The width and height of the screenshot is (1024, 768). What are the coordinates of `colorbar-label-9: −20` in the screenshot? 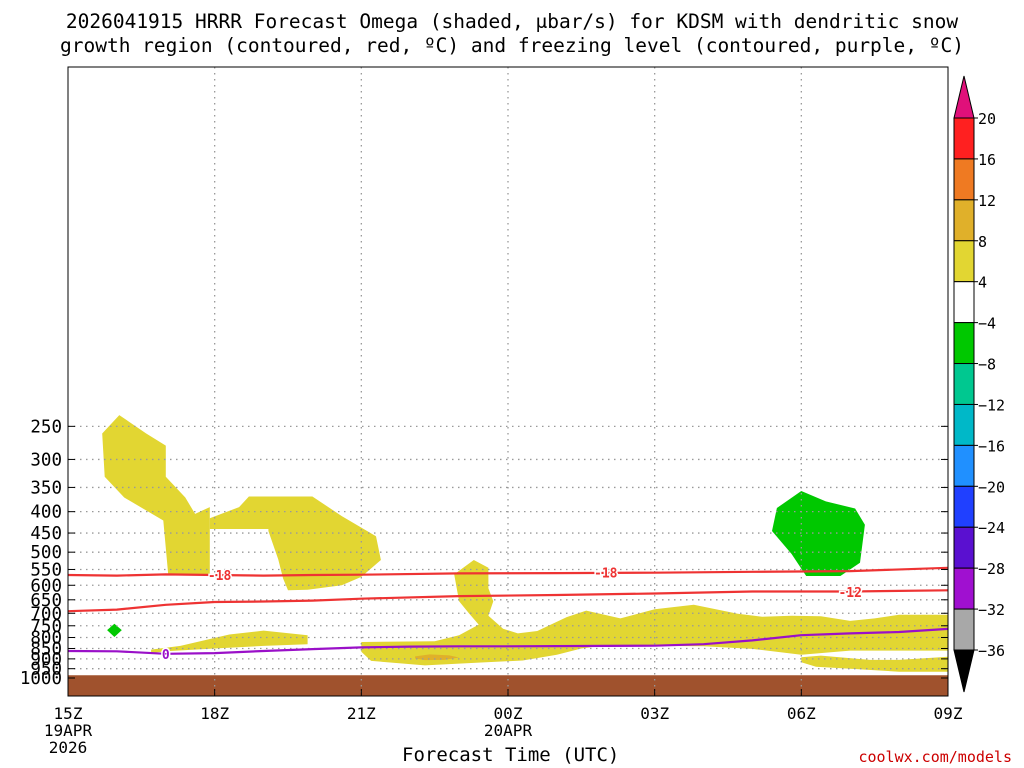 It's located at (991, 487).